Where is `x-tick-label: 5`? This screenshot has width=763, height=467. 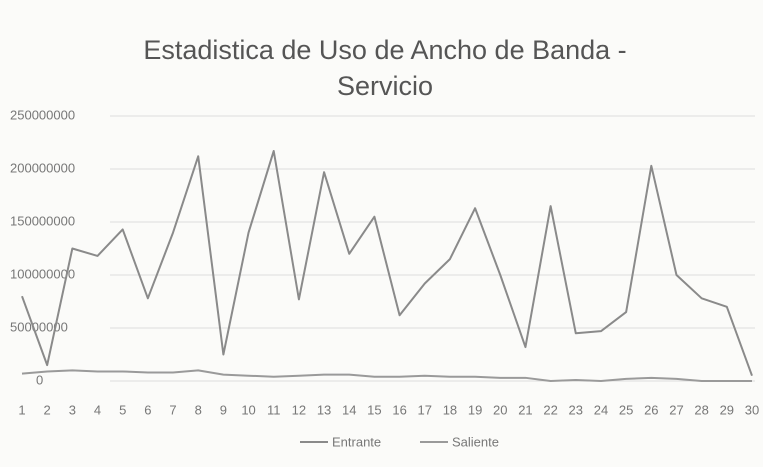 x-tick-label: 5 is located at coordinates (122, 409).